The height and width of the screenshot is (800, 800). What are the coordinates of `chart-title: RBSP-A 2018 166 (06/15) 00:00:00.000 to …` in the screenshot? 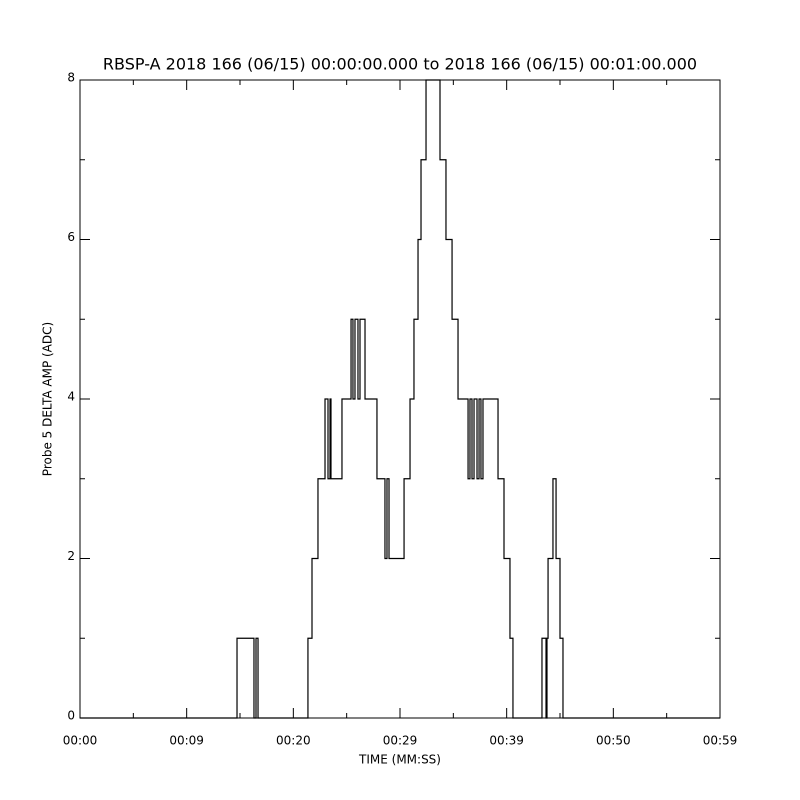 It's located at (400, 64).